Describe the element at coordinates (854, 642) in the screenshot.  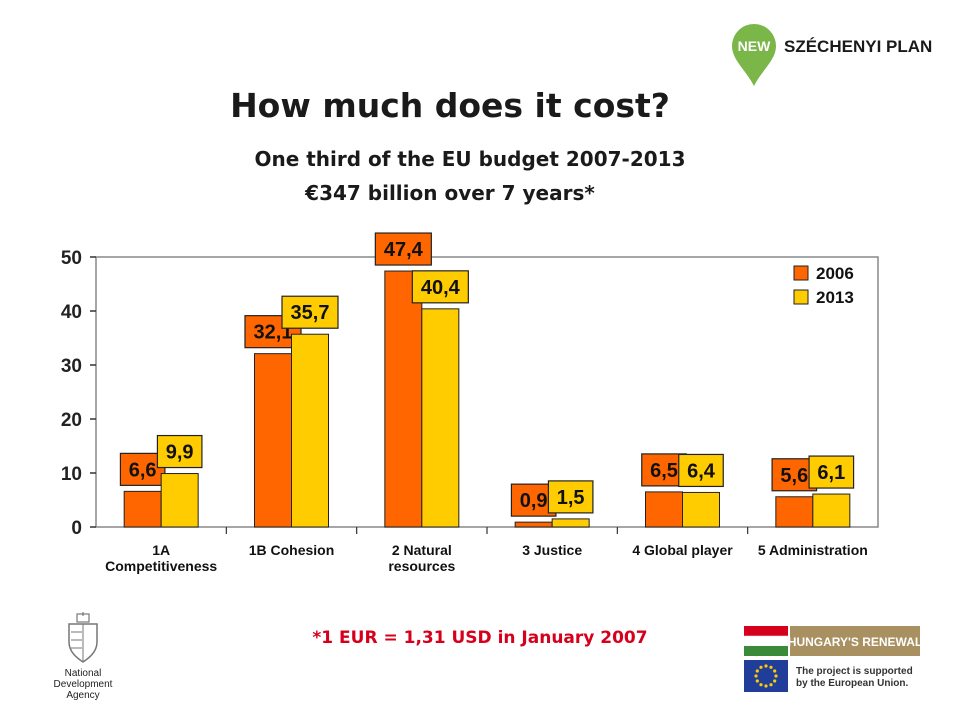
I see `hungarys-renewal-text: HUNGARY'S RENEWAL` at that location.